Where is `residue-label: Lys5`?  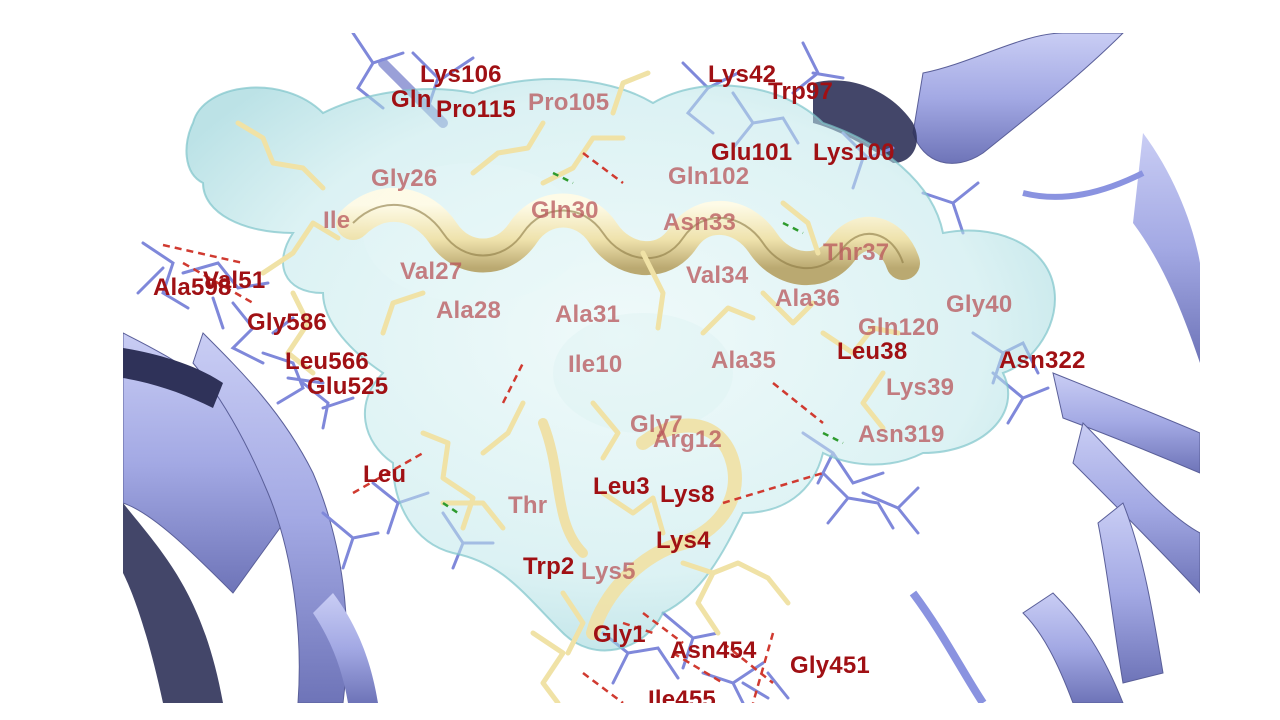 residue-label: Lys5 is located at coordinates (608, 571).